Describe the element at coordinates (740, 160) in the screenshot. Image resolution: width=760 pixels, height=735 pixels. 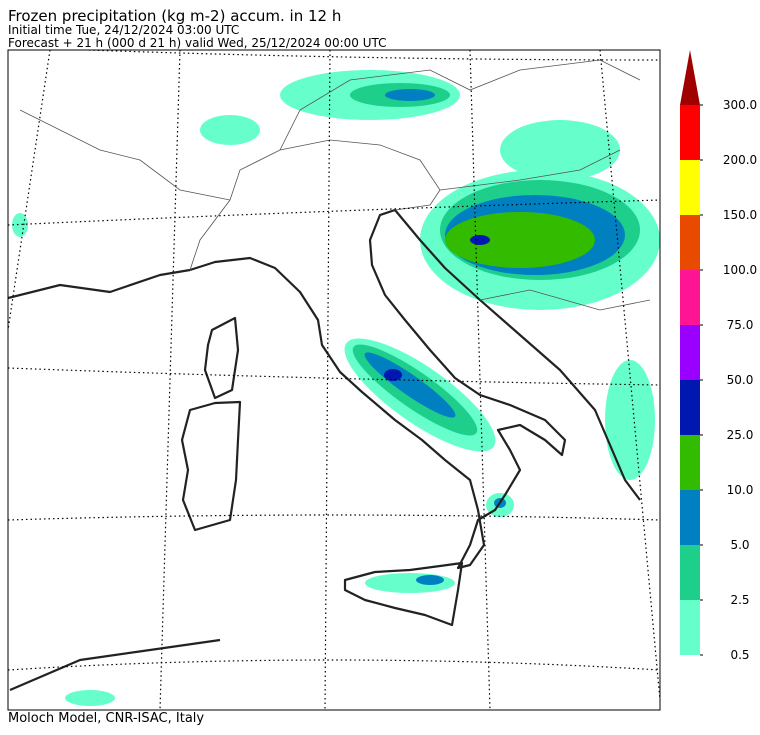
I see `colorbar-label: 200.0` at that location.